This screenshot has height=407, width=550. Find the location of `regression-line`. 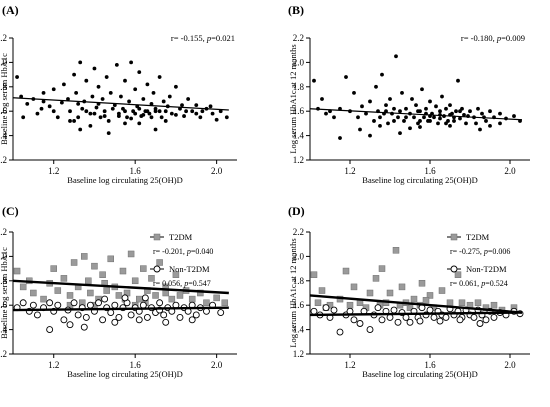

regression-line is located at coordinates (120, 104).